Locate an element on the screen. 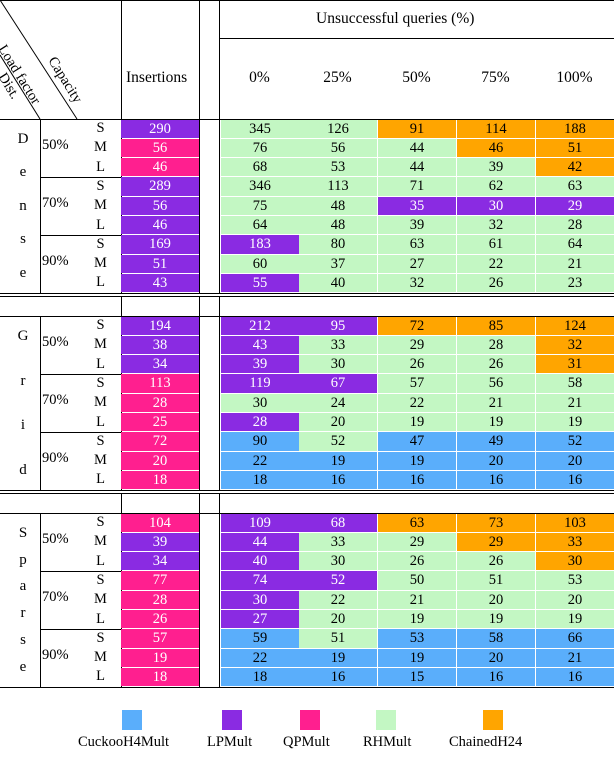  query-cell: 53 is located at coordinates (575, 580).